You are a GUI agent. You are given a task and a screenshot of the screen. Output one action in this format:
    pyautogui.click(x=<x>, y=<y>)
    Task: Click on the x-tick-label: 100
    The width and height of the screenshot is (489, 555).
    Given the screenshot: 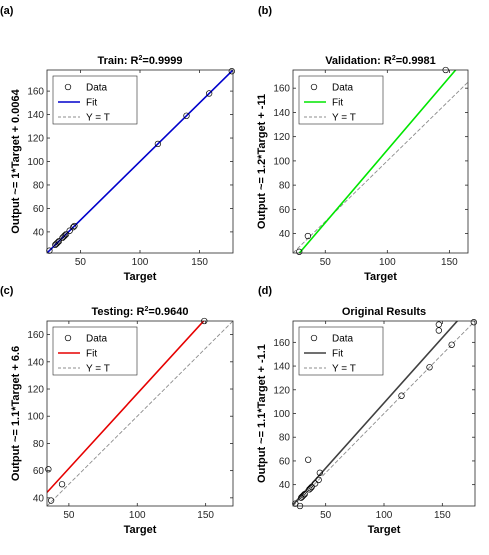 What is the action you would take?
    pyautogui.click(x=137, y=515)
    